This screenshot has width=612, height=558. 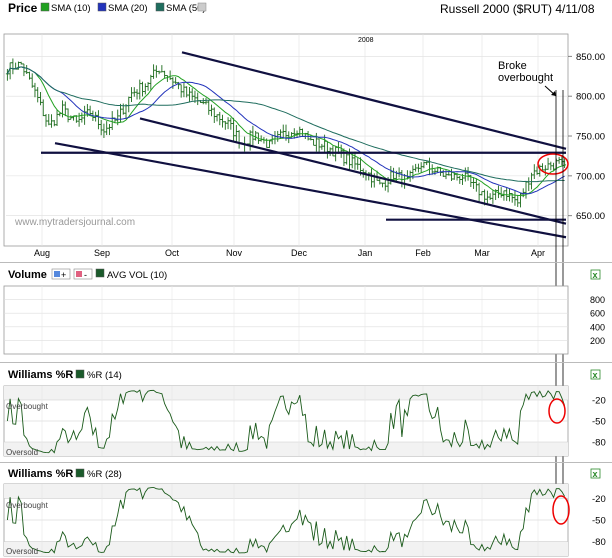 I want to click on price-xtick-label: Feb, so click(x=423, y=253).